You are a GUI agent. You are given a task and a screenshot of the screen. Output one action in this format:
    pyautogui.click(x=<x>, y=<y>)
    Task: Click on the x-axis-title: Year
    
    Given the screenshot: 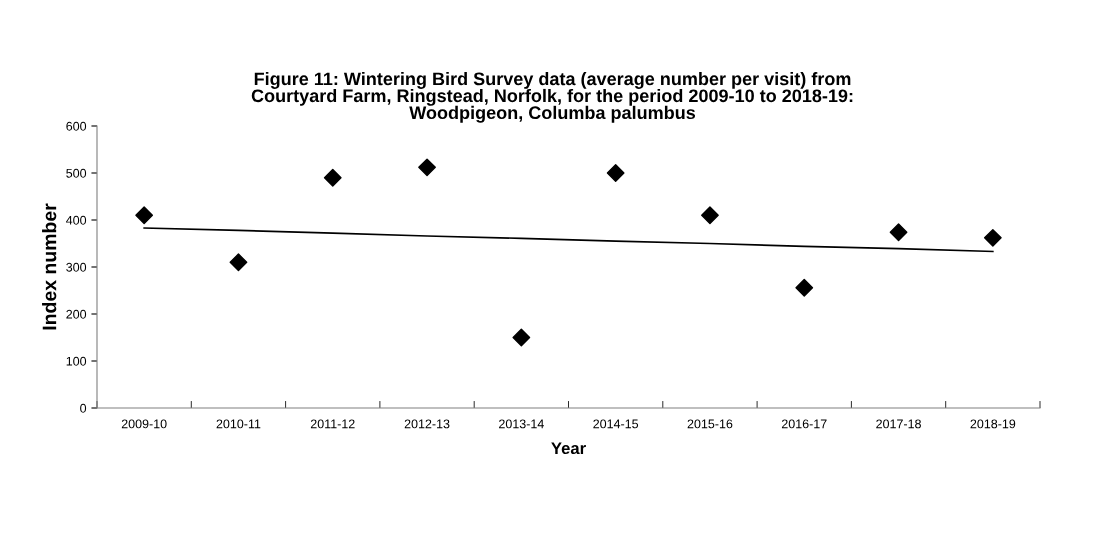 What is the action you would take?
    pyautogui.click(x=568, y=448)
    